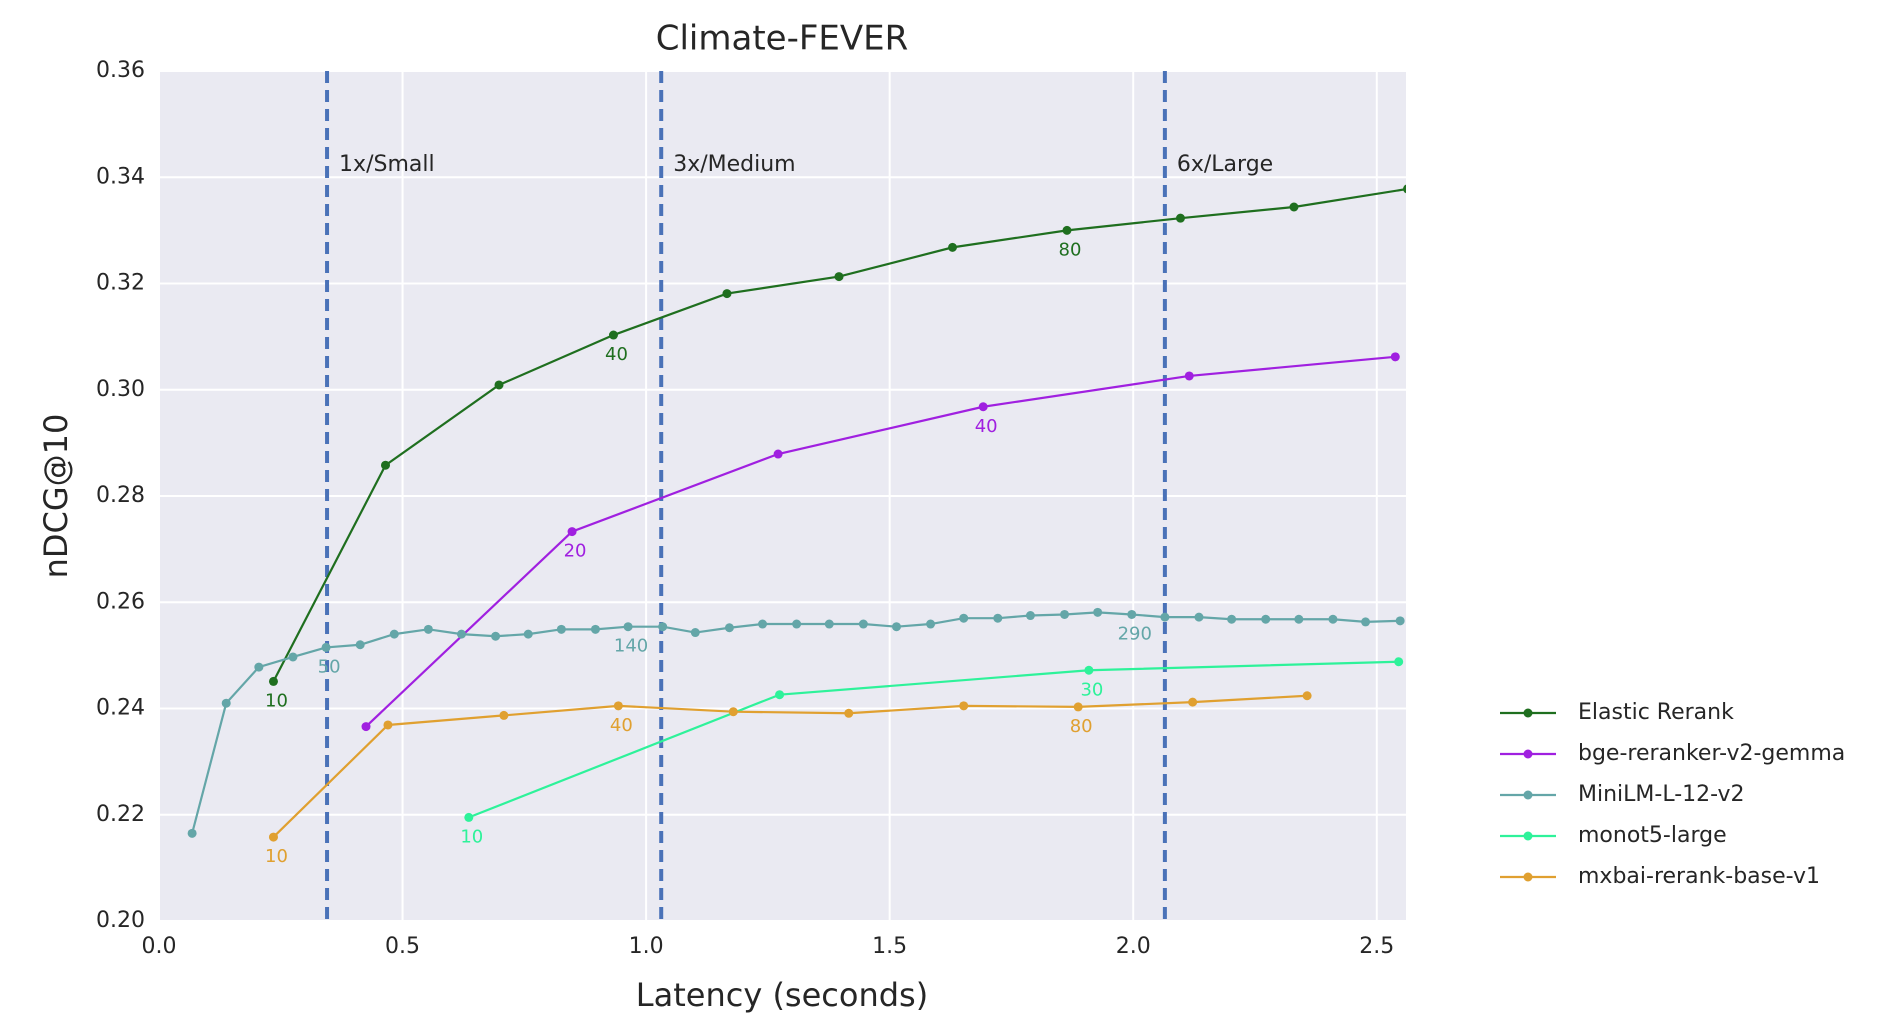  Describe the element at coordinates (1376, 946) in the screenshot. I see `x-tick-label: 2.5` at that location.